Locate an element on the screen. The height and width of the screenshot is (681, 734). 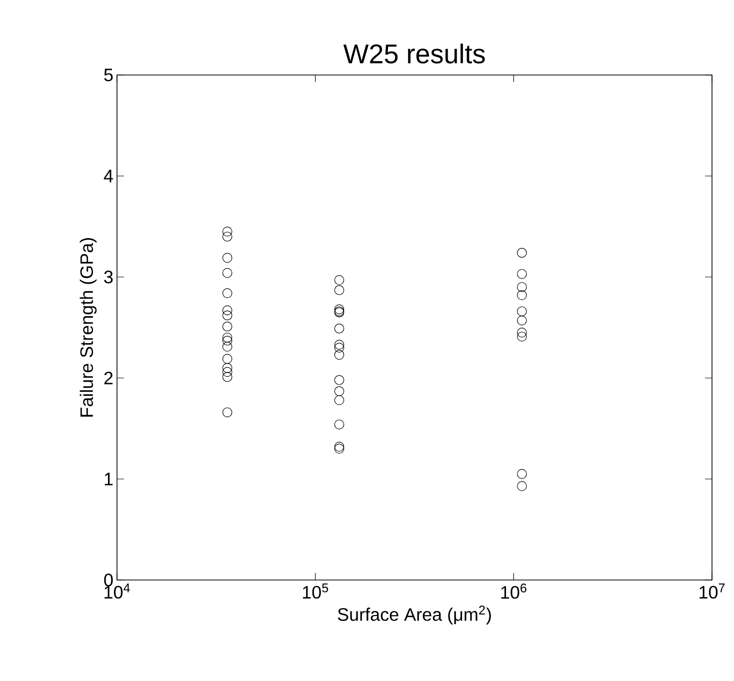
x-tick-label: 10$^{6}$ is located at coordinates (513, 591).